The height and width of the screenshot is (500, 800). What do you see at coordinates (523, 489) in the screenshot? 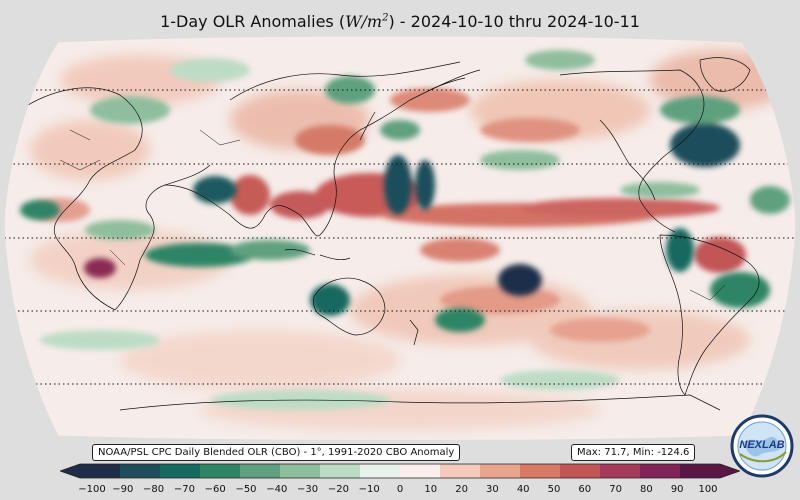
I see `colorbar-tick-label: 40` at bounding box center [523, 489].